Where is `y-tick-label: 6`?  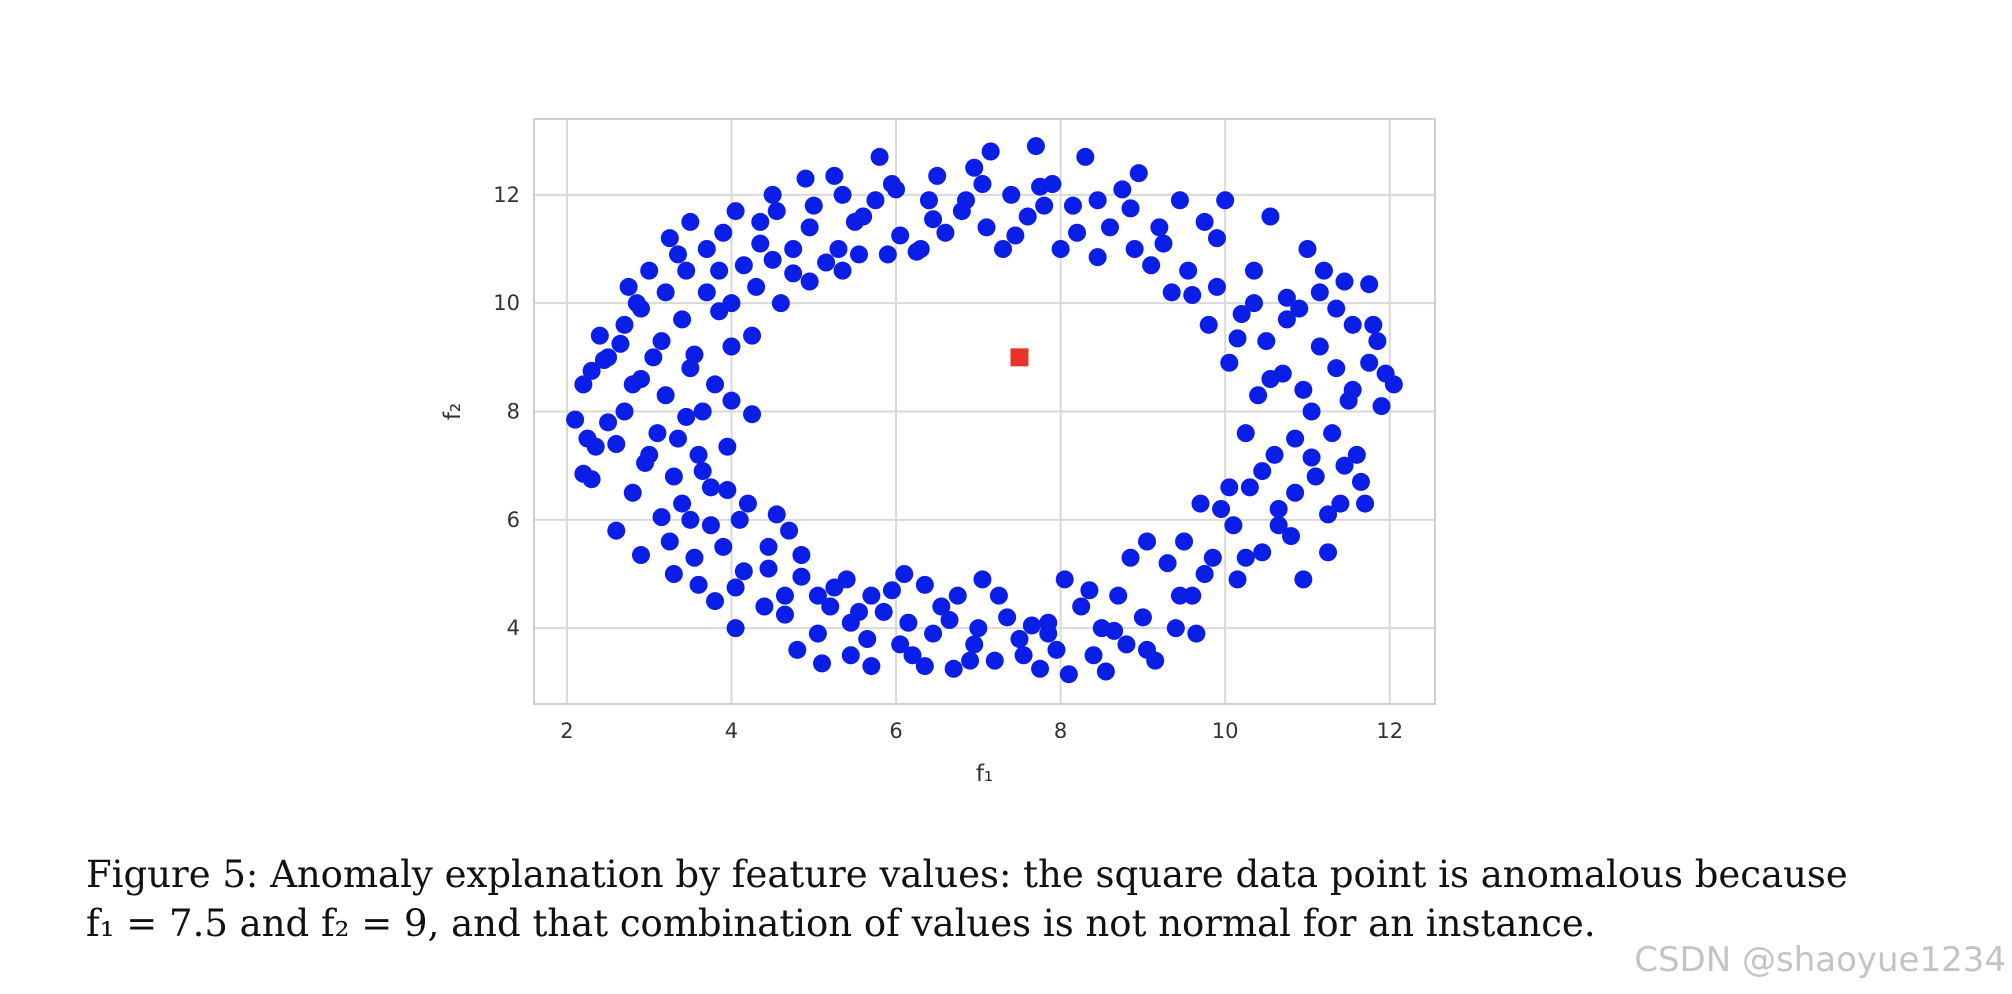
y-tick-label: 6 is located at coordinates (513, 520).